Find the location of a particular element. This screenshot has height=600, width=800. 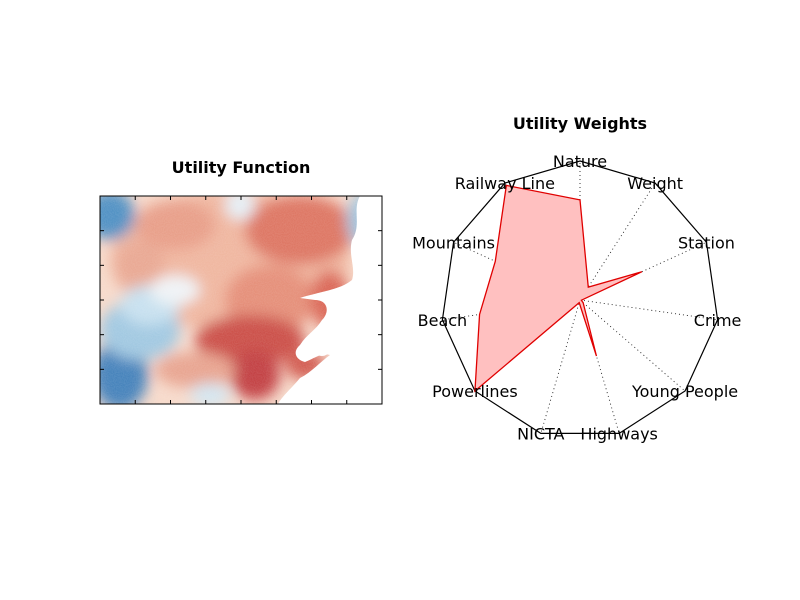

radar-label: Highways is located at coordinates (618, 433).